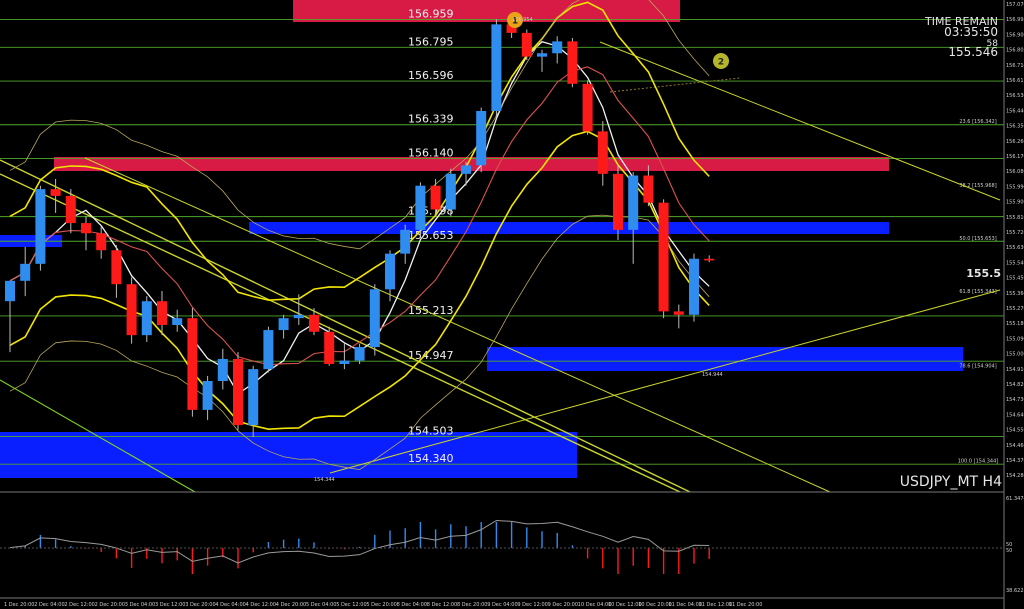 This screenshot has width=1024, height=609. I want to click on trendline-dotted, so click(675, 85).